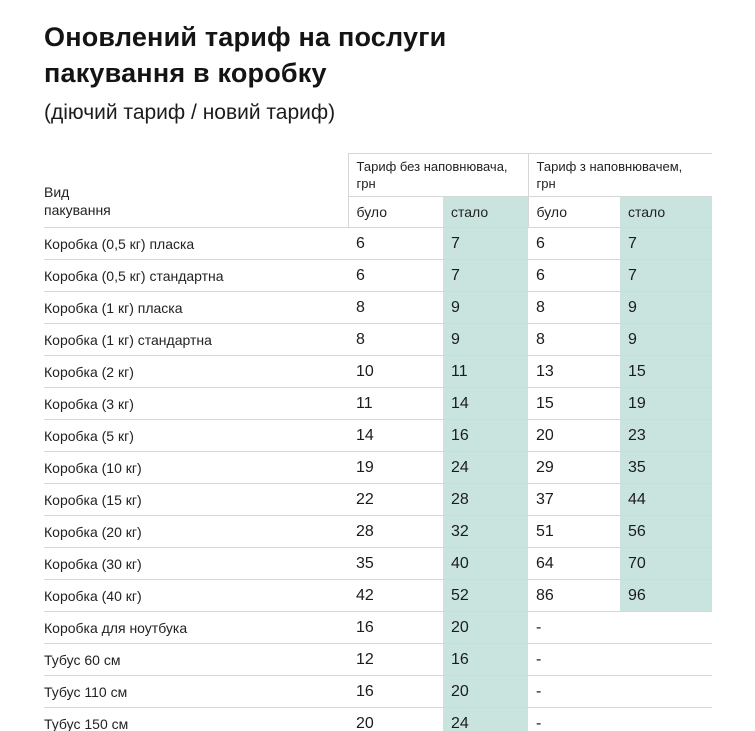 The height and width of the screenshot is (731, 755). I want to click on table-row: Коробка (40 кг) 42 52 86 96, so click(378, 596).